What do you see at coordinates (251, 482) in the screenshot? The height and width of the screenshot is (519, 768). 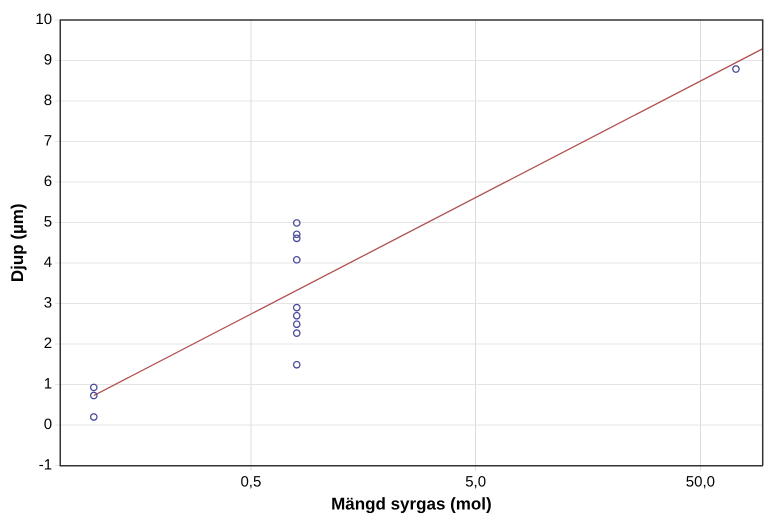 I see `x-tick-label: 0,5` at bounding box center [251, 482].